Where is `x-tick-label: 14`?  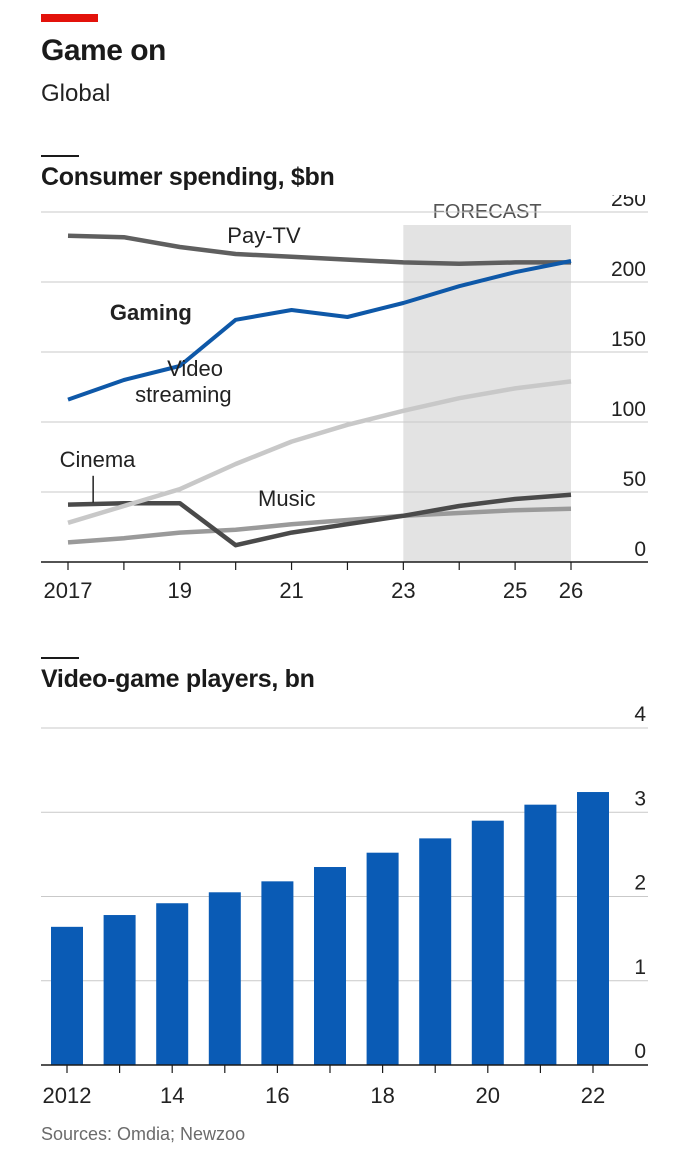 x-tick-label: 14 is located at coordinates (172, 1095).